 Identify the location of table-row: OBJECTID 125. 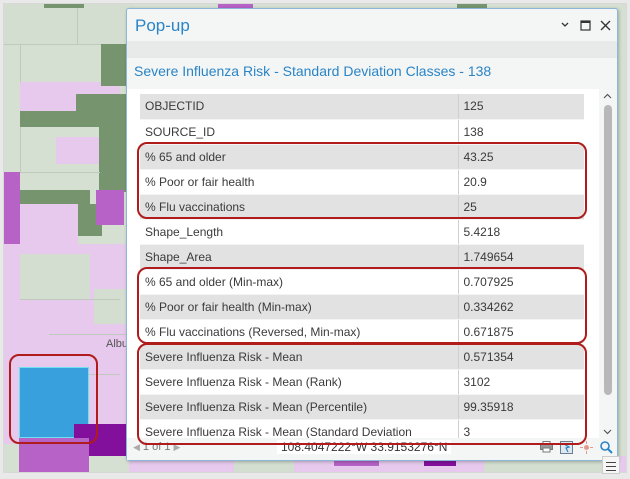
(362, 107).